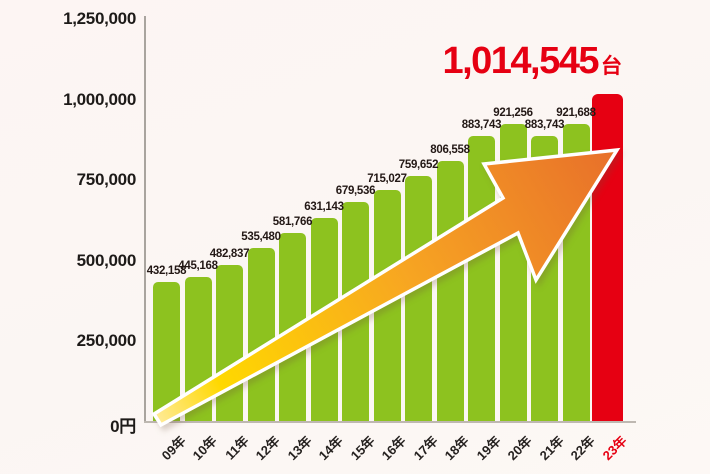 This screenshot has width=710, height=474. What do you see at coordinates (106, 341) in the screenshot?
I see `y-tick-label: 250,000` at bounding box center [106, 341].